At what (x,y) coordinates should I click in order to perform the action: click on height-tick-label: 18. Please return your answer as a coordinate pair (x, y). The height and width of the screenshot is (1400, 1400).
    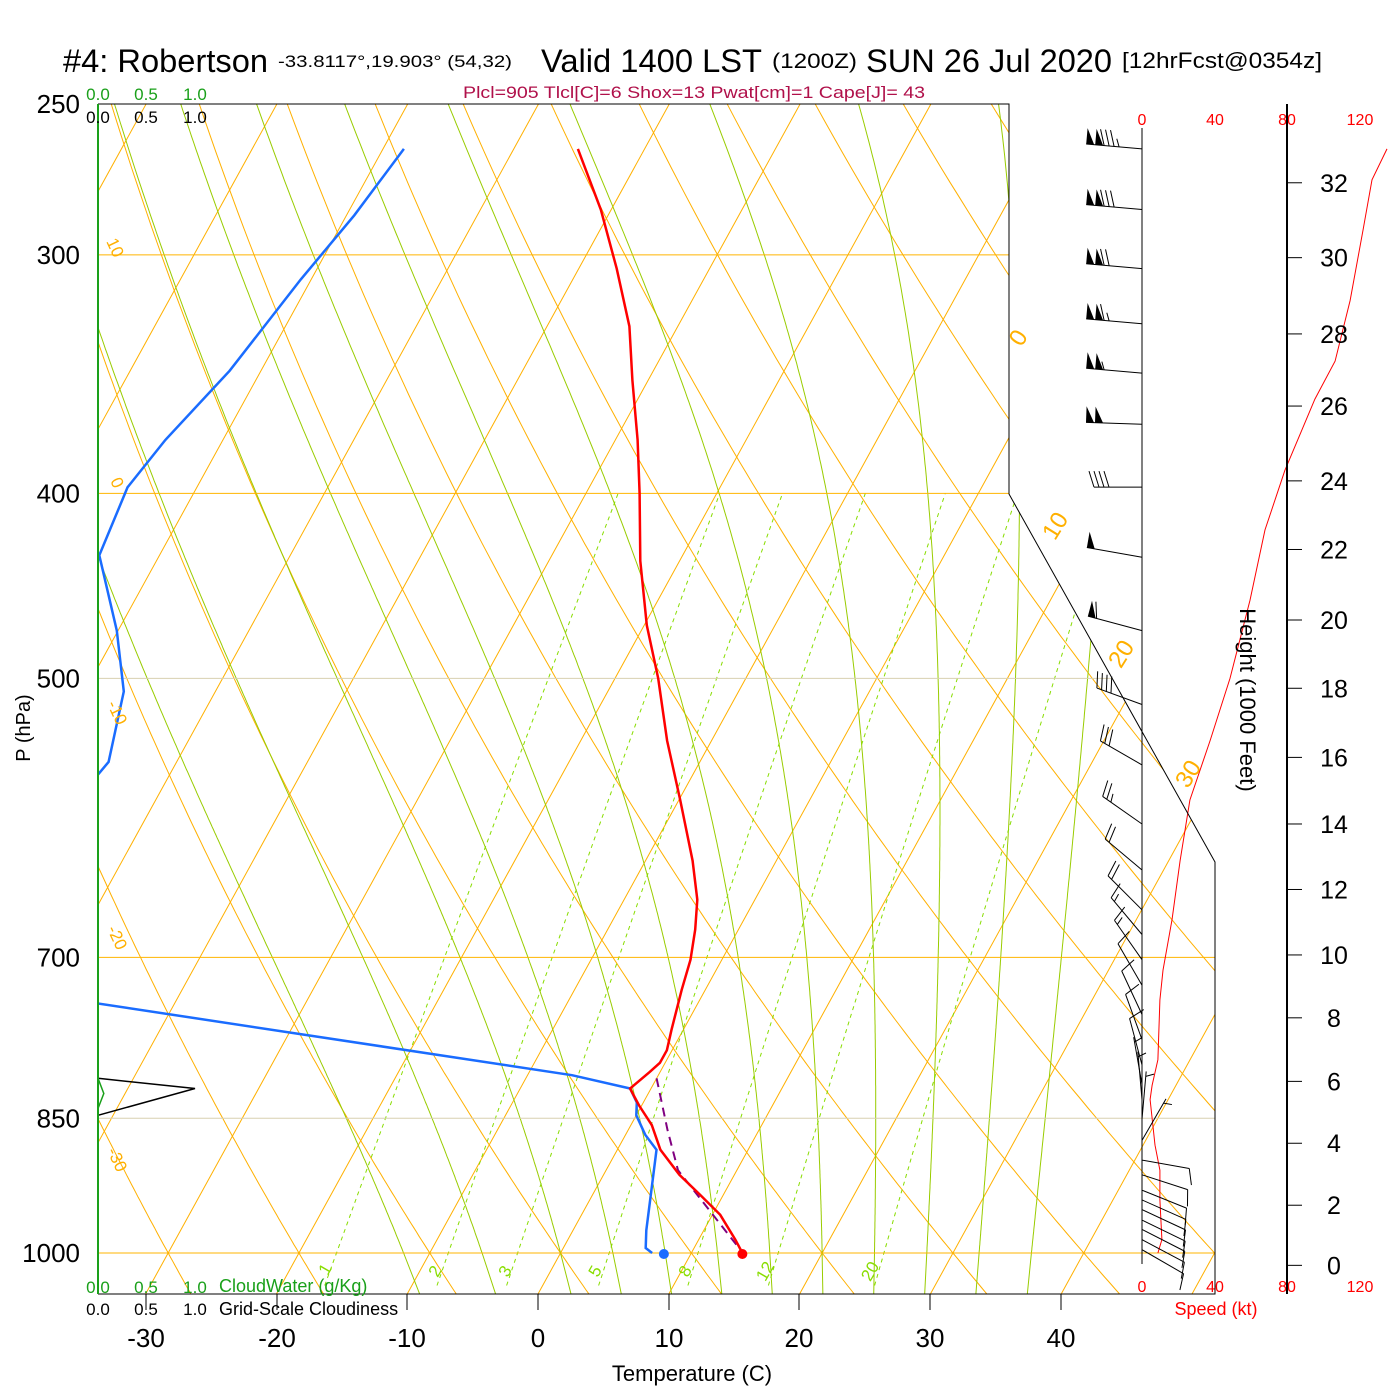
    Looking at the image, I should click on (1334, 689).